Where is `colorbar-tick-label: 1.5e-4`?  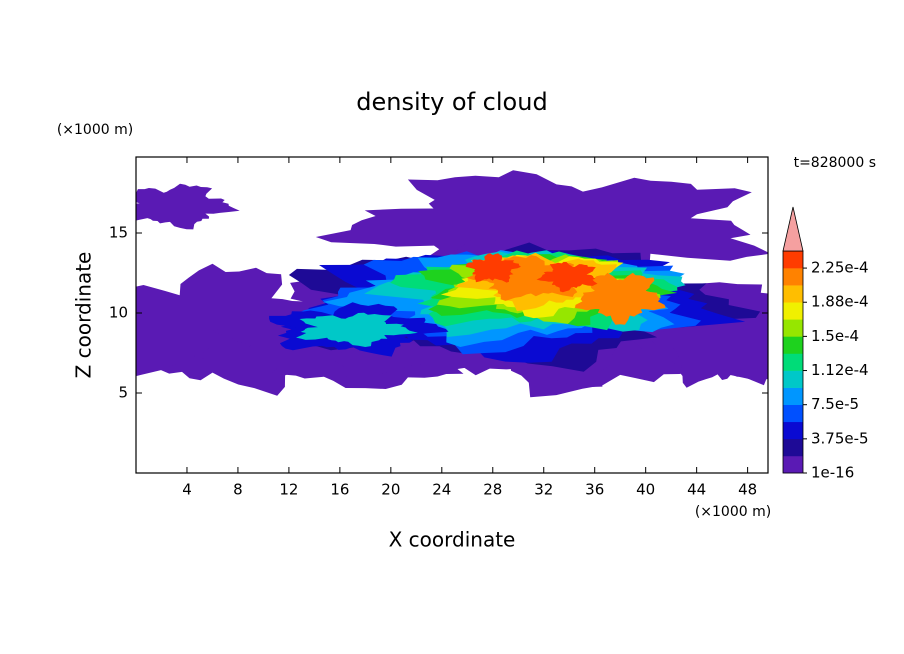
colorbar-tick-label: 1.5e-4 is located at coordinates (835, 336).